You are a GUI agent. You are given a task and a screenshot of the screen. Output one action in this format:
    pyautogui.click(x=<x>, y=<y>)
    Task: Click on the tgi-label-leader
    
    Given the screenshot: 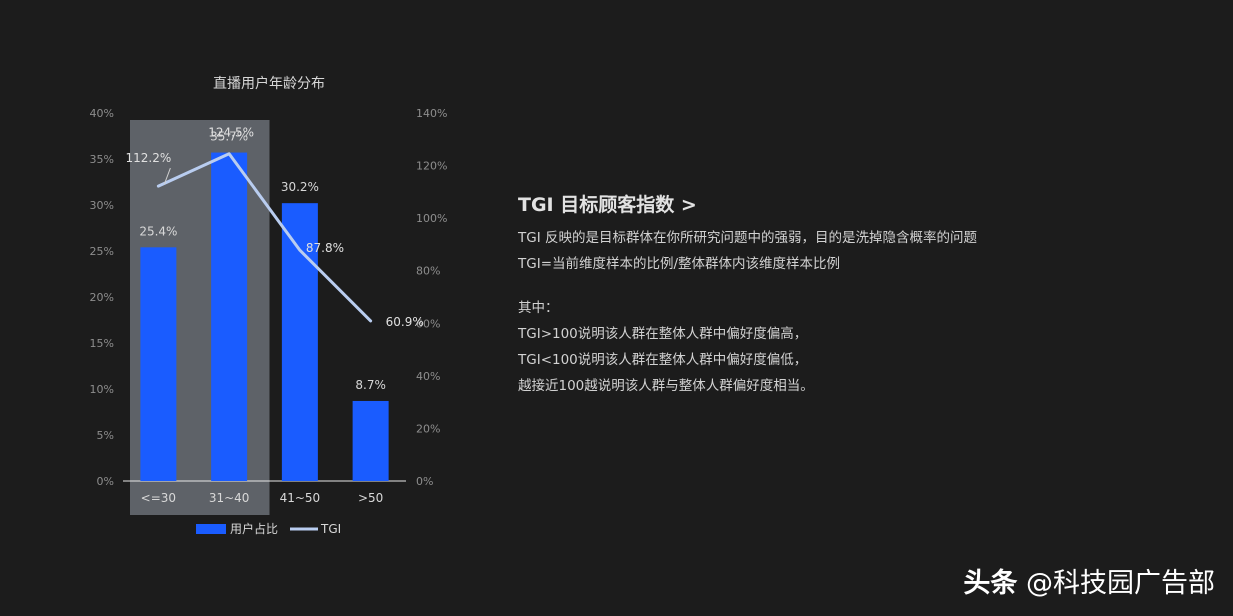 What is the action you would take?
    pyautogui.click(x=167, y=176)
    